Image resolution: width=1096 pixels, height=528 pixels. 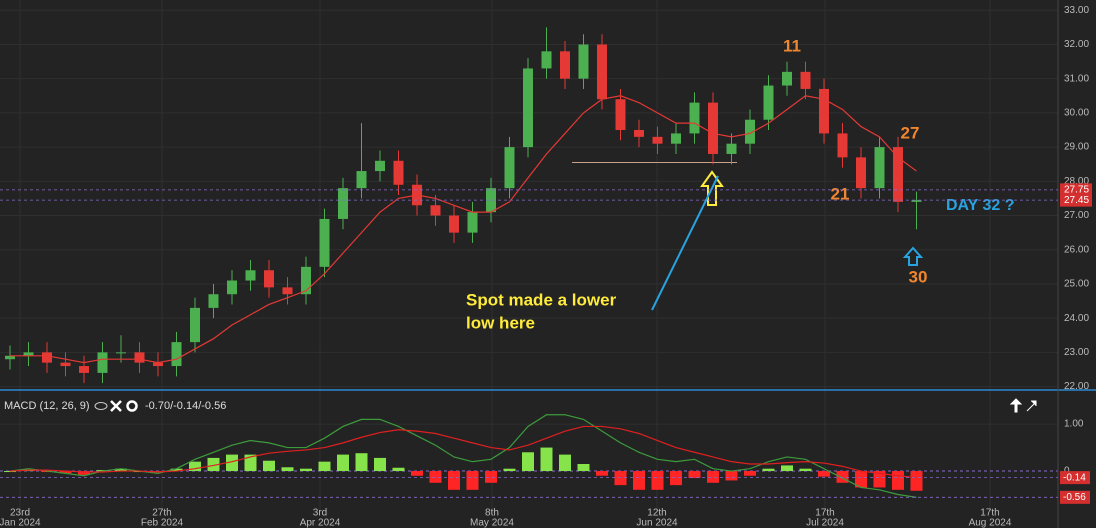 I want to click on x-tick-label: Feb 2024, so click(x=162, y=523).